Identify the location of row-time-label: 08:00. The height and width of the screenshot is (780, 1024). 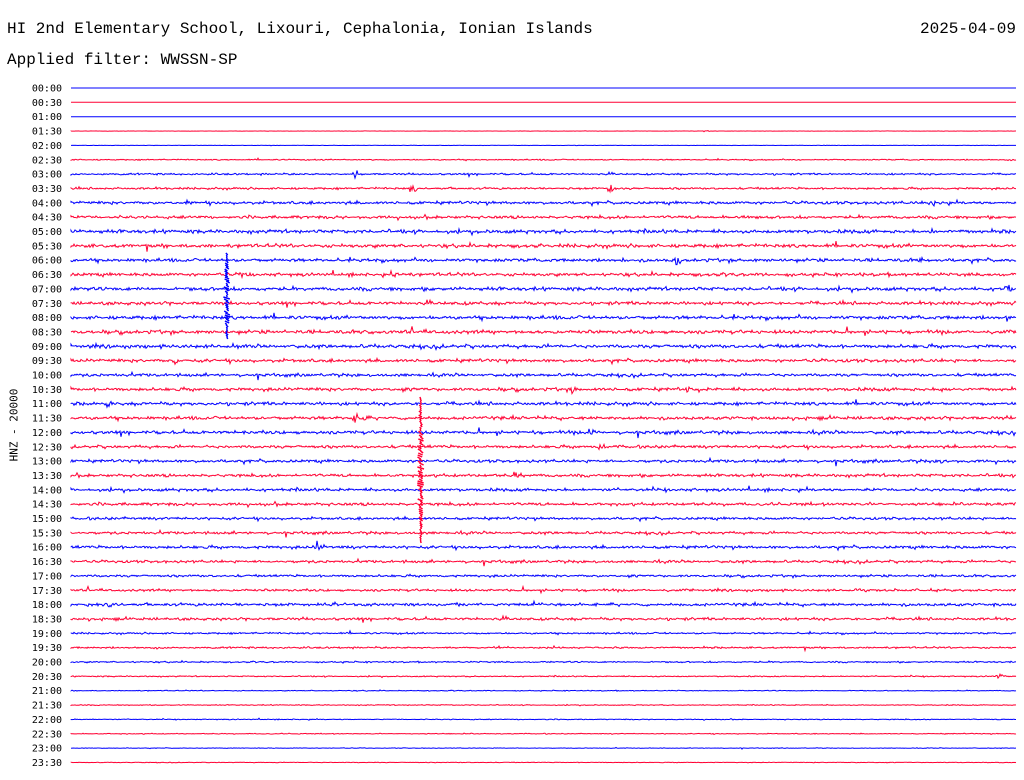
(47, 318).